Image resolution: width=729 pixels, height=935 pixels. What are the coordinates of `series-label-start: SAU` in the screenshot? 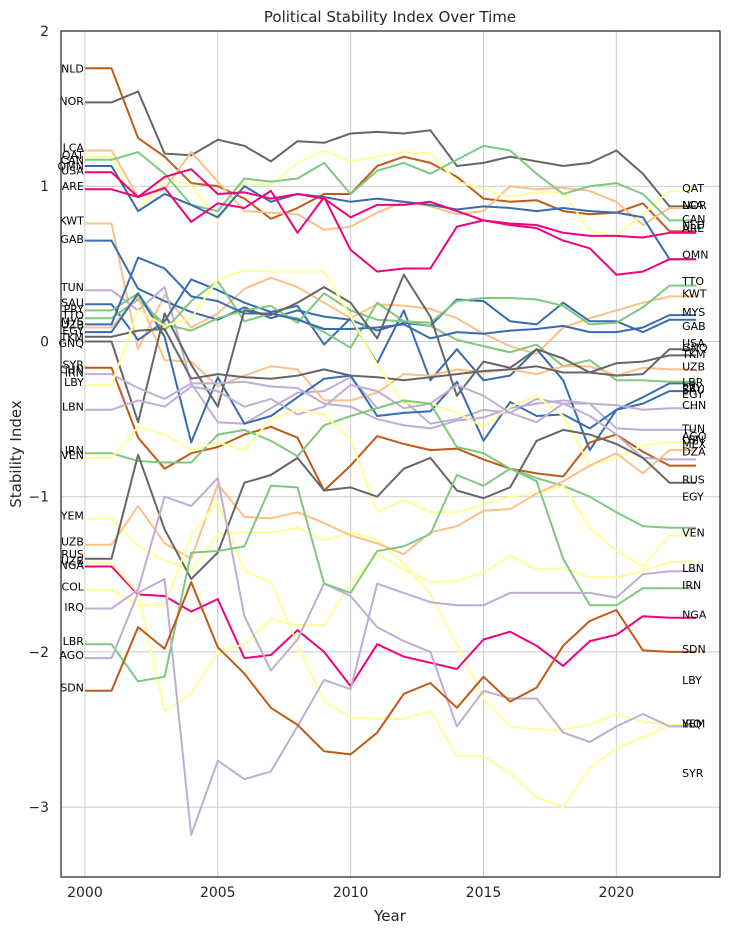 It's located at (72, 303).